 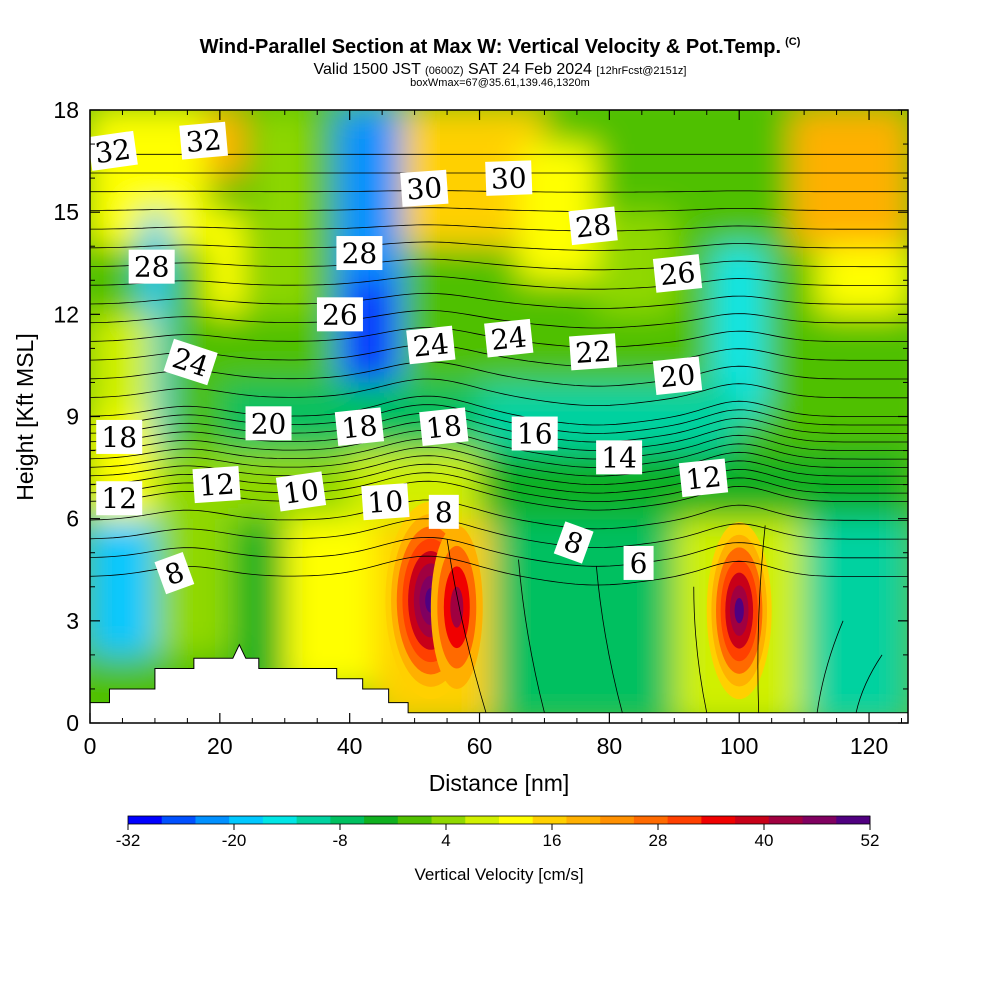 What do you see at coordinates (385, 502) in the screenshot?
I see `theta-label: 10` at bounding box center [385, 502].